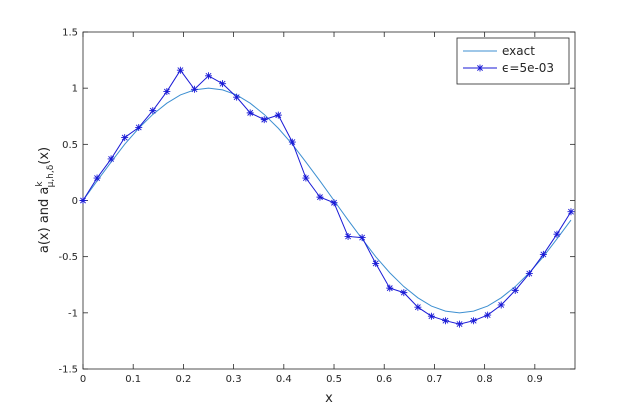 The width and height of the screenshot is (637, 415). What do you see at coordinates (40, 184) in the screenshot?
I see `y-label-sup: k` at bounding box center [40, 184].